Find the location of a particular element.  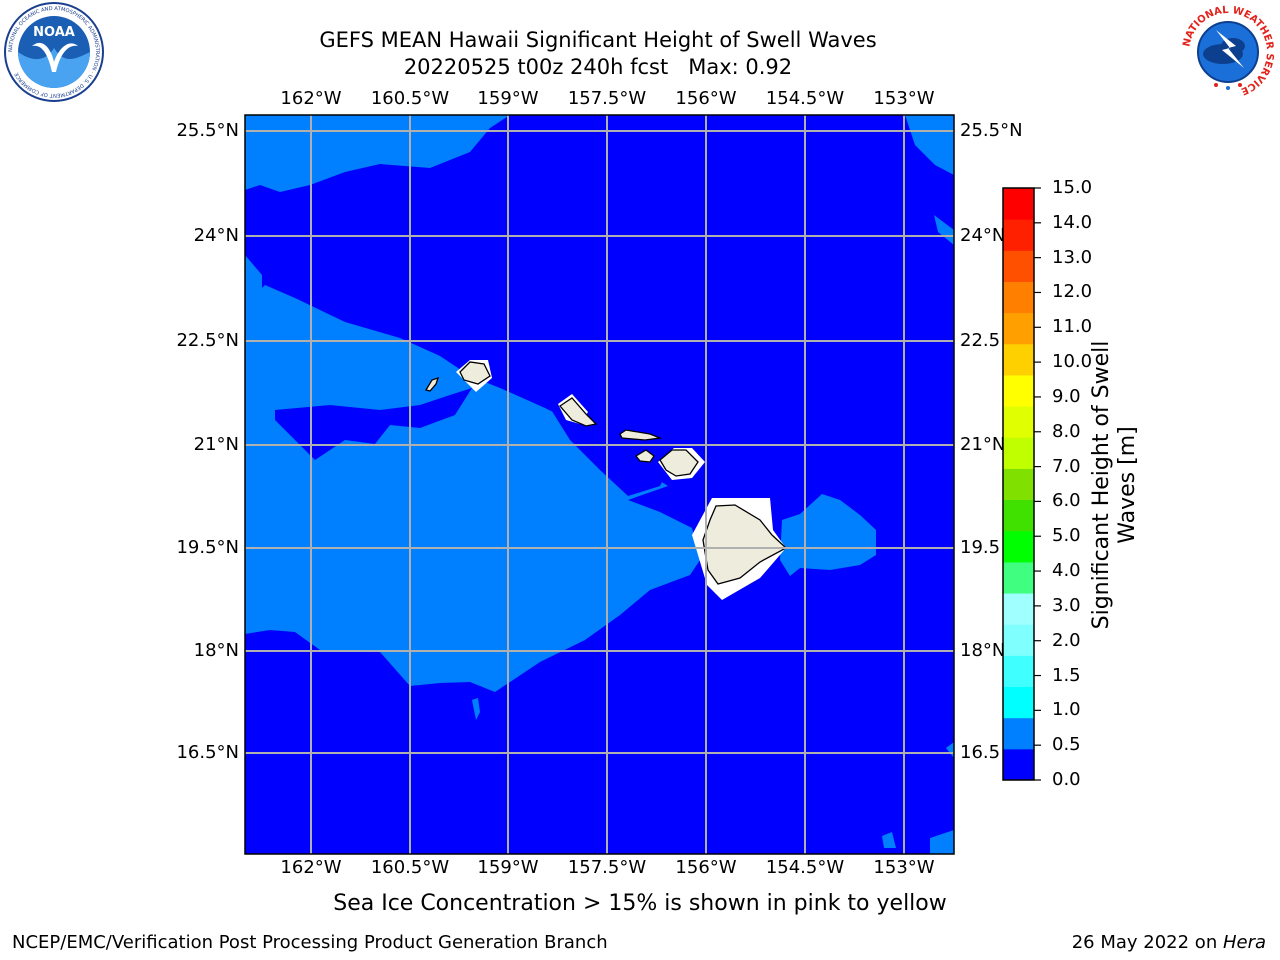

island-lanai is located at coordinates (645, 456).